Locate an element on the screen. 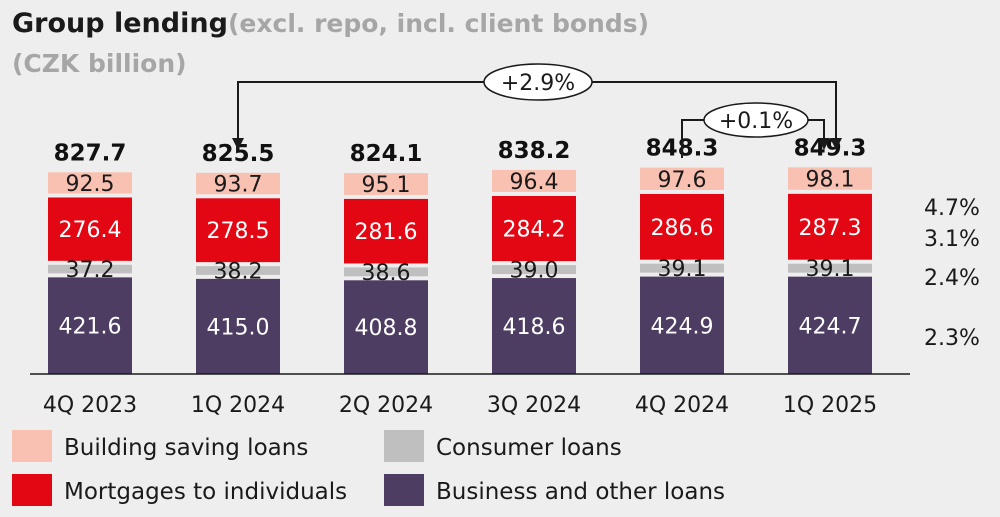  bar-building-saving-loans-3q-2024 is located at coordinates (534, 180).